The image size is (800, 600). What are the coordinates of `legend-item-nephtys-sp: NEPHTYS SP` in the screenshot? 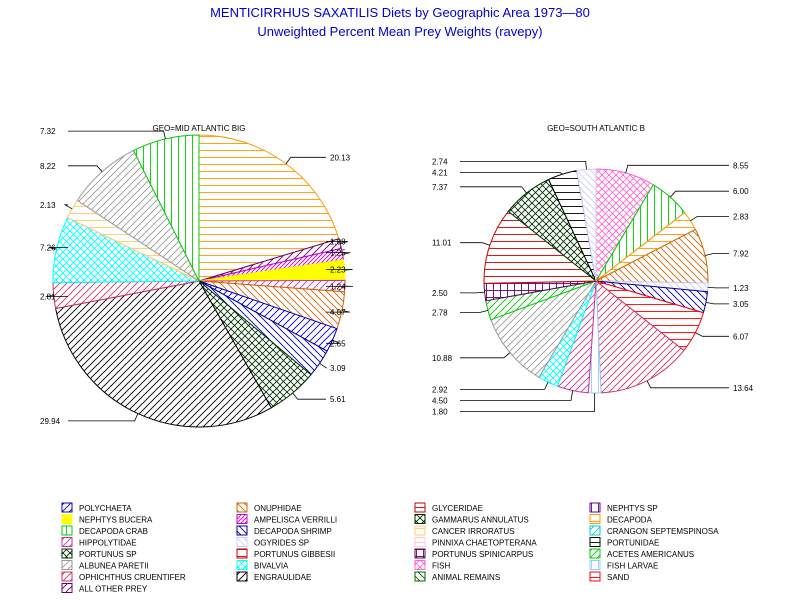 It's located at (623, 507).